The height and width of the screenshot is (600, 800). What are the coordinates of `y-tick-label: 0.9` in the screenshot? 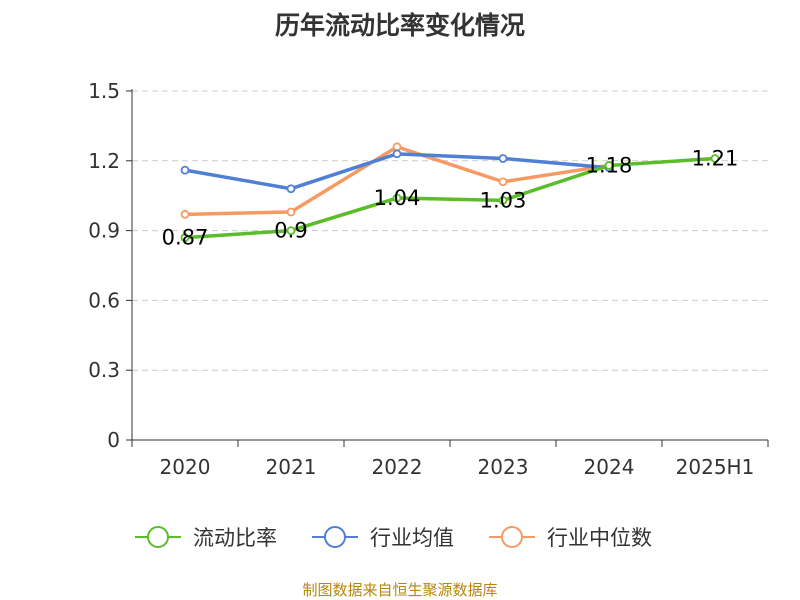 It's located at (104, 231).